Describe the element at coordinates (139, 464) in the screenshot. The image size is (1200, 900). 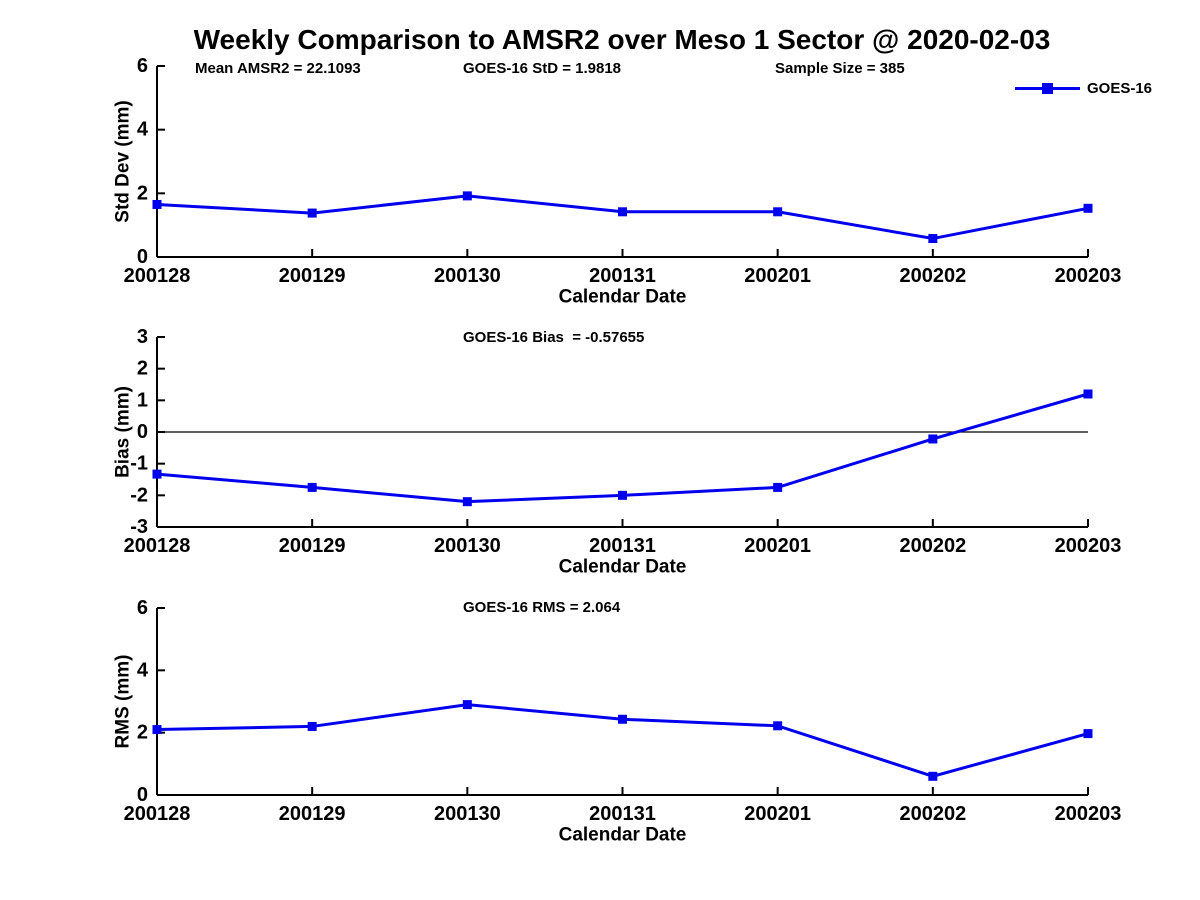
I see `y-tick-label: -1` at that location.